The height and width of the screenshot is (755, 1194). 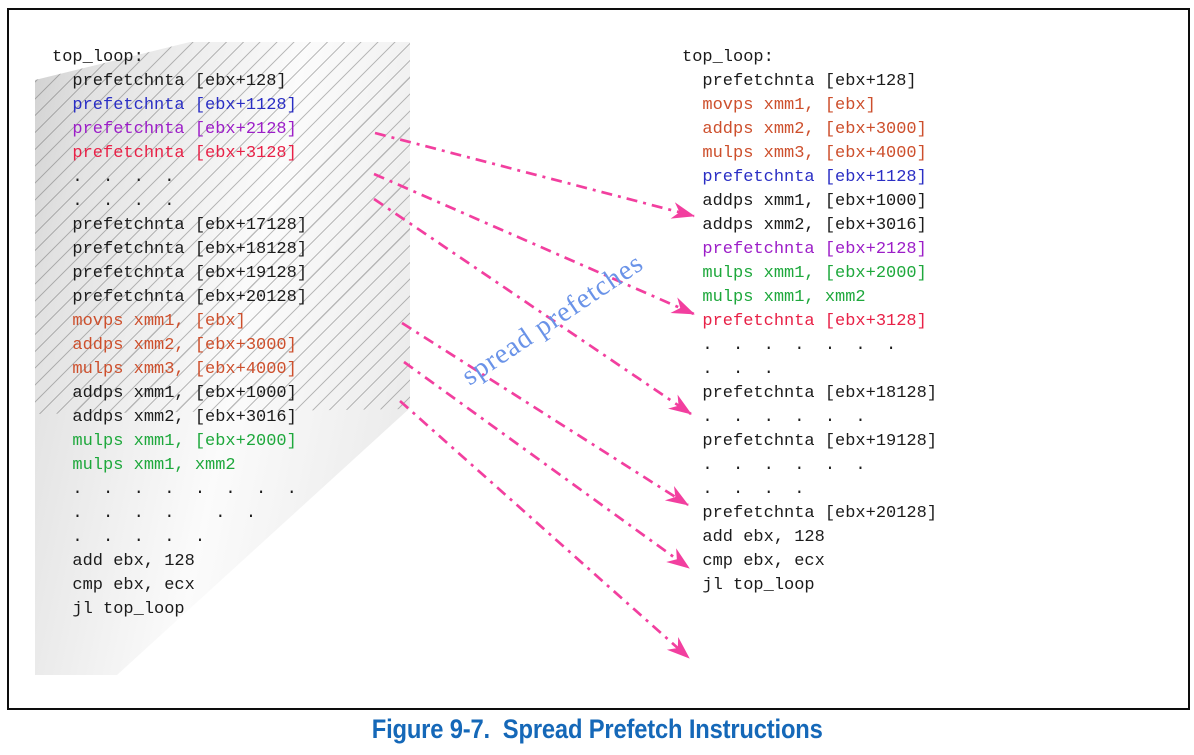 I want to click on left-code-line: prefetchnta [ebx+2128], so click(x=174, y=129).